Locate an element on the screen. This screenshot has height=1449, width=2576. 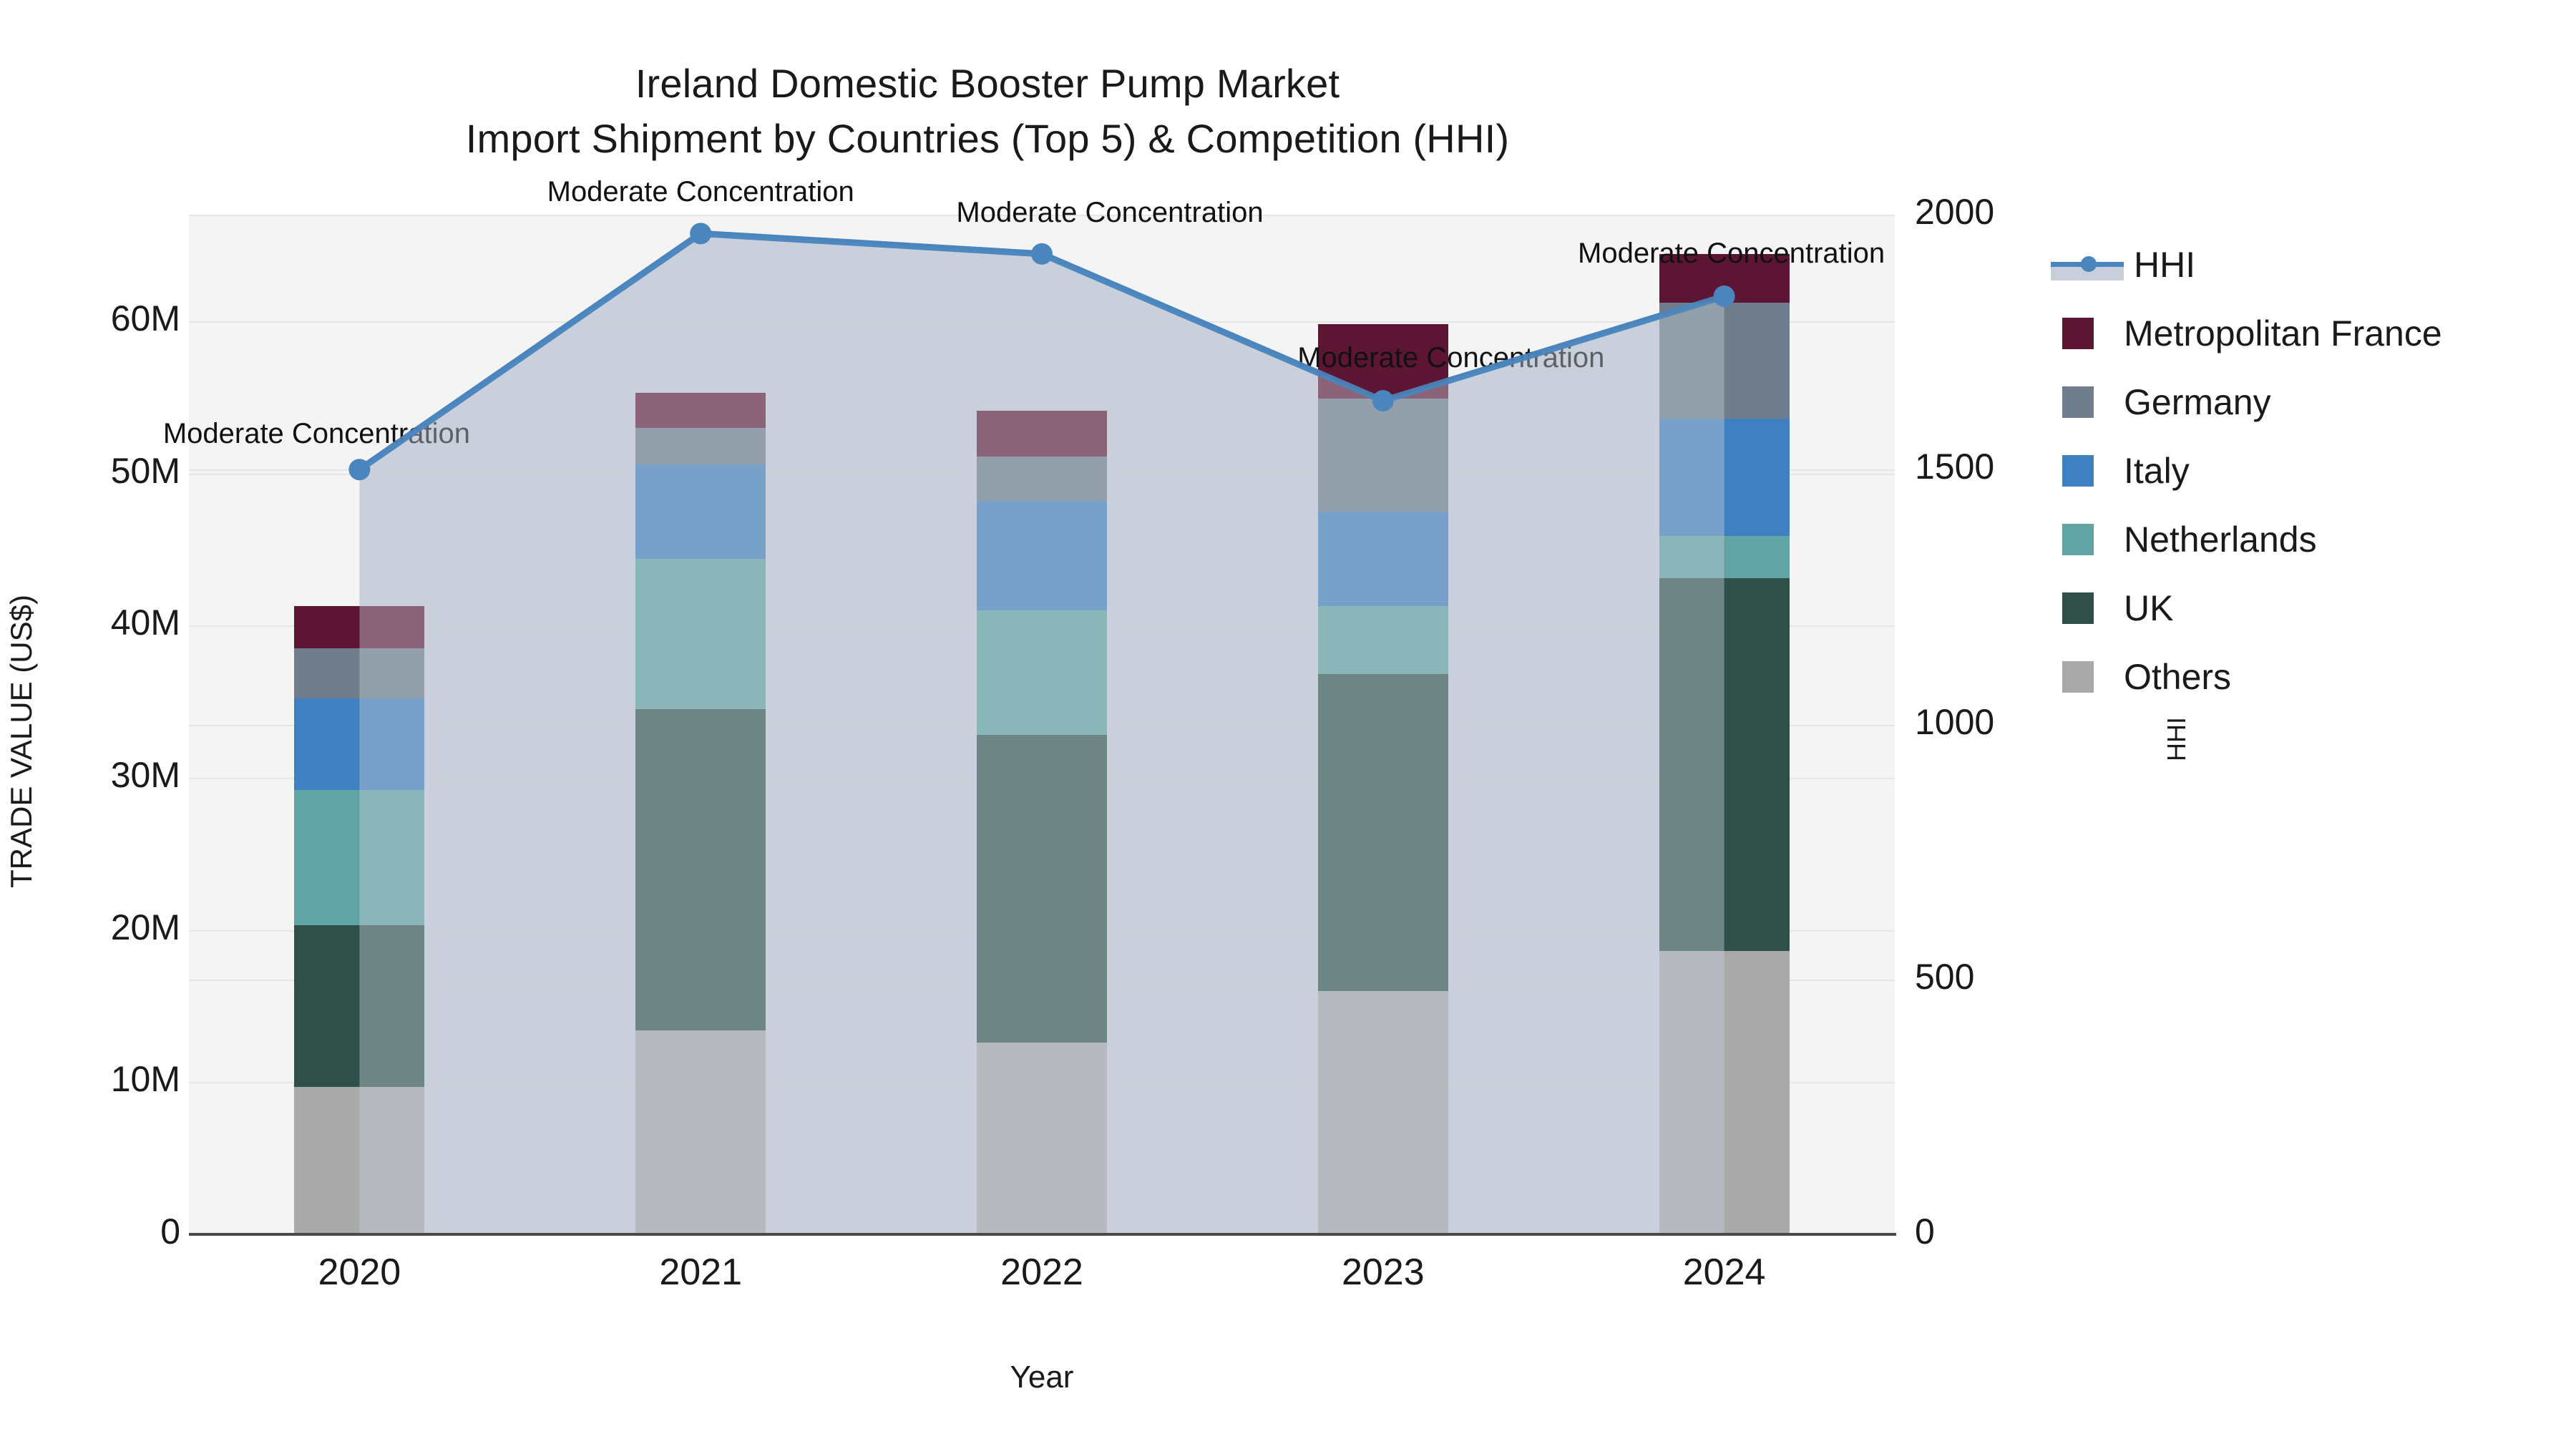
legend-label: Netherlands is located at coordinates (2220, 539).